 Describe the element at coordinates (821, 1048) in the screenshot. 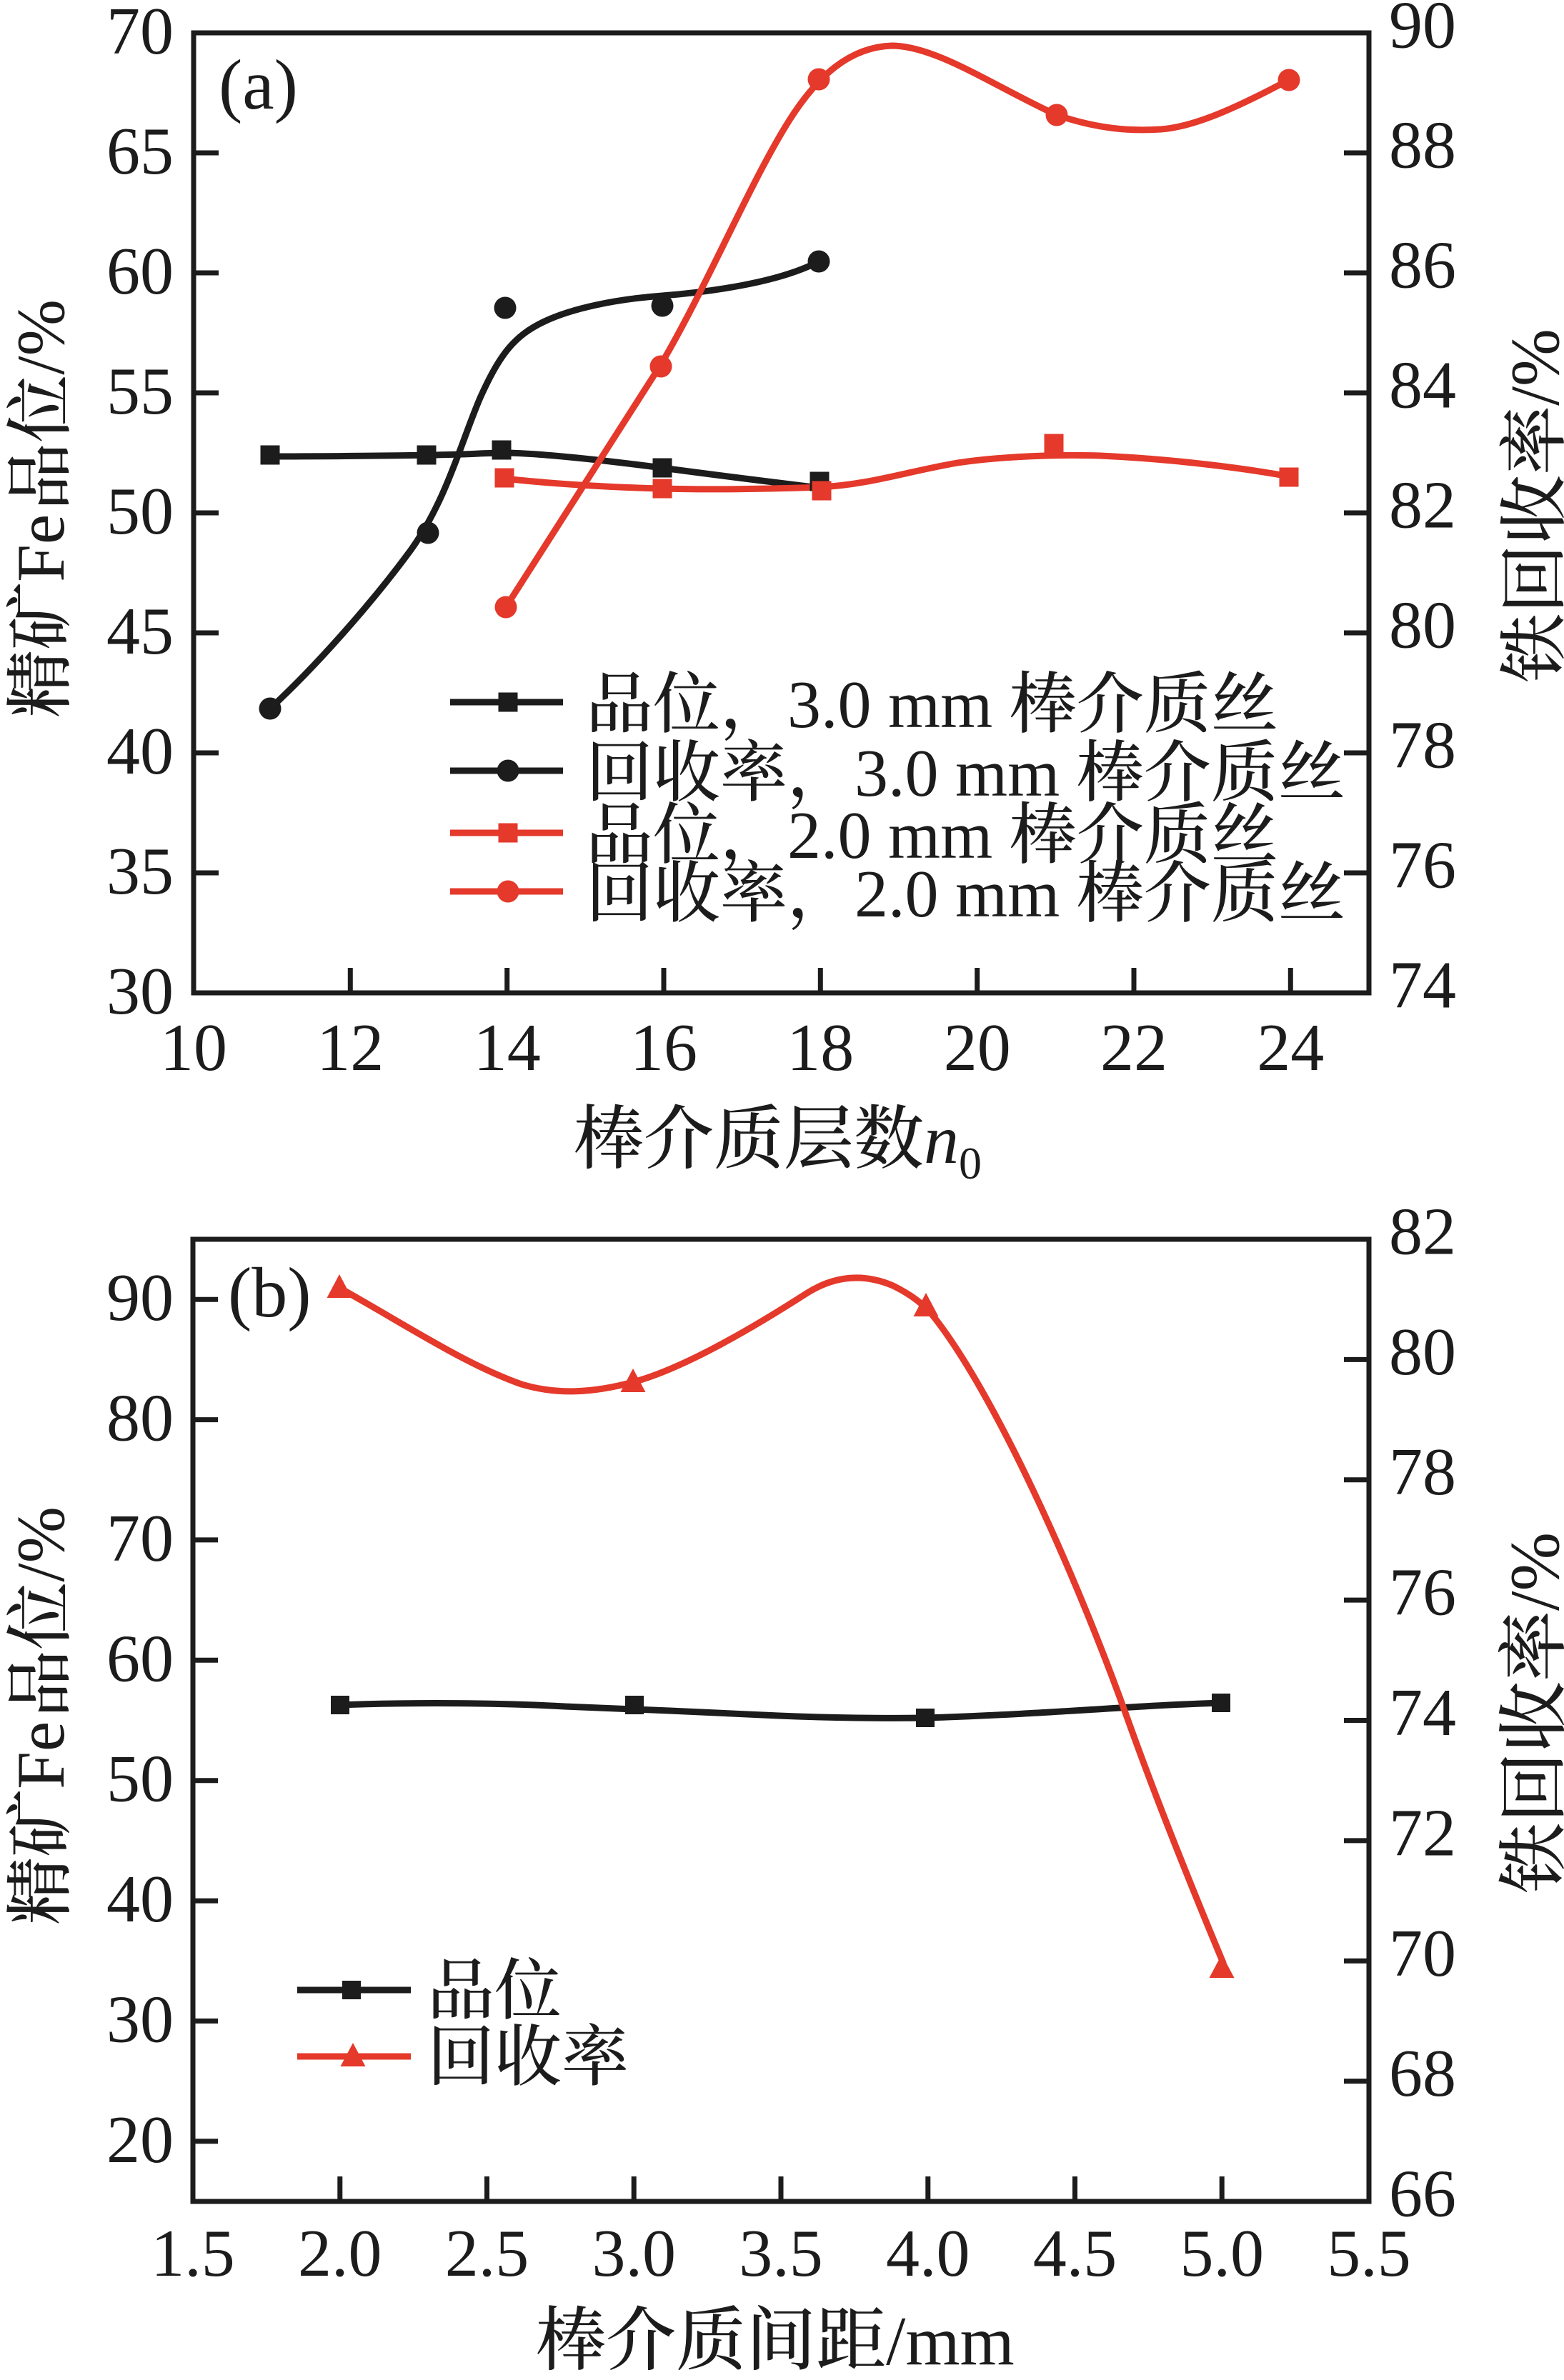

I see `svg-text: 18` at that location.